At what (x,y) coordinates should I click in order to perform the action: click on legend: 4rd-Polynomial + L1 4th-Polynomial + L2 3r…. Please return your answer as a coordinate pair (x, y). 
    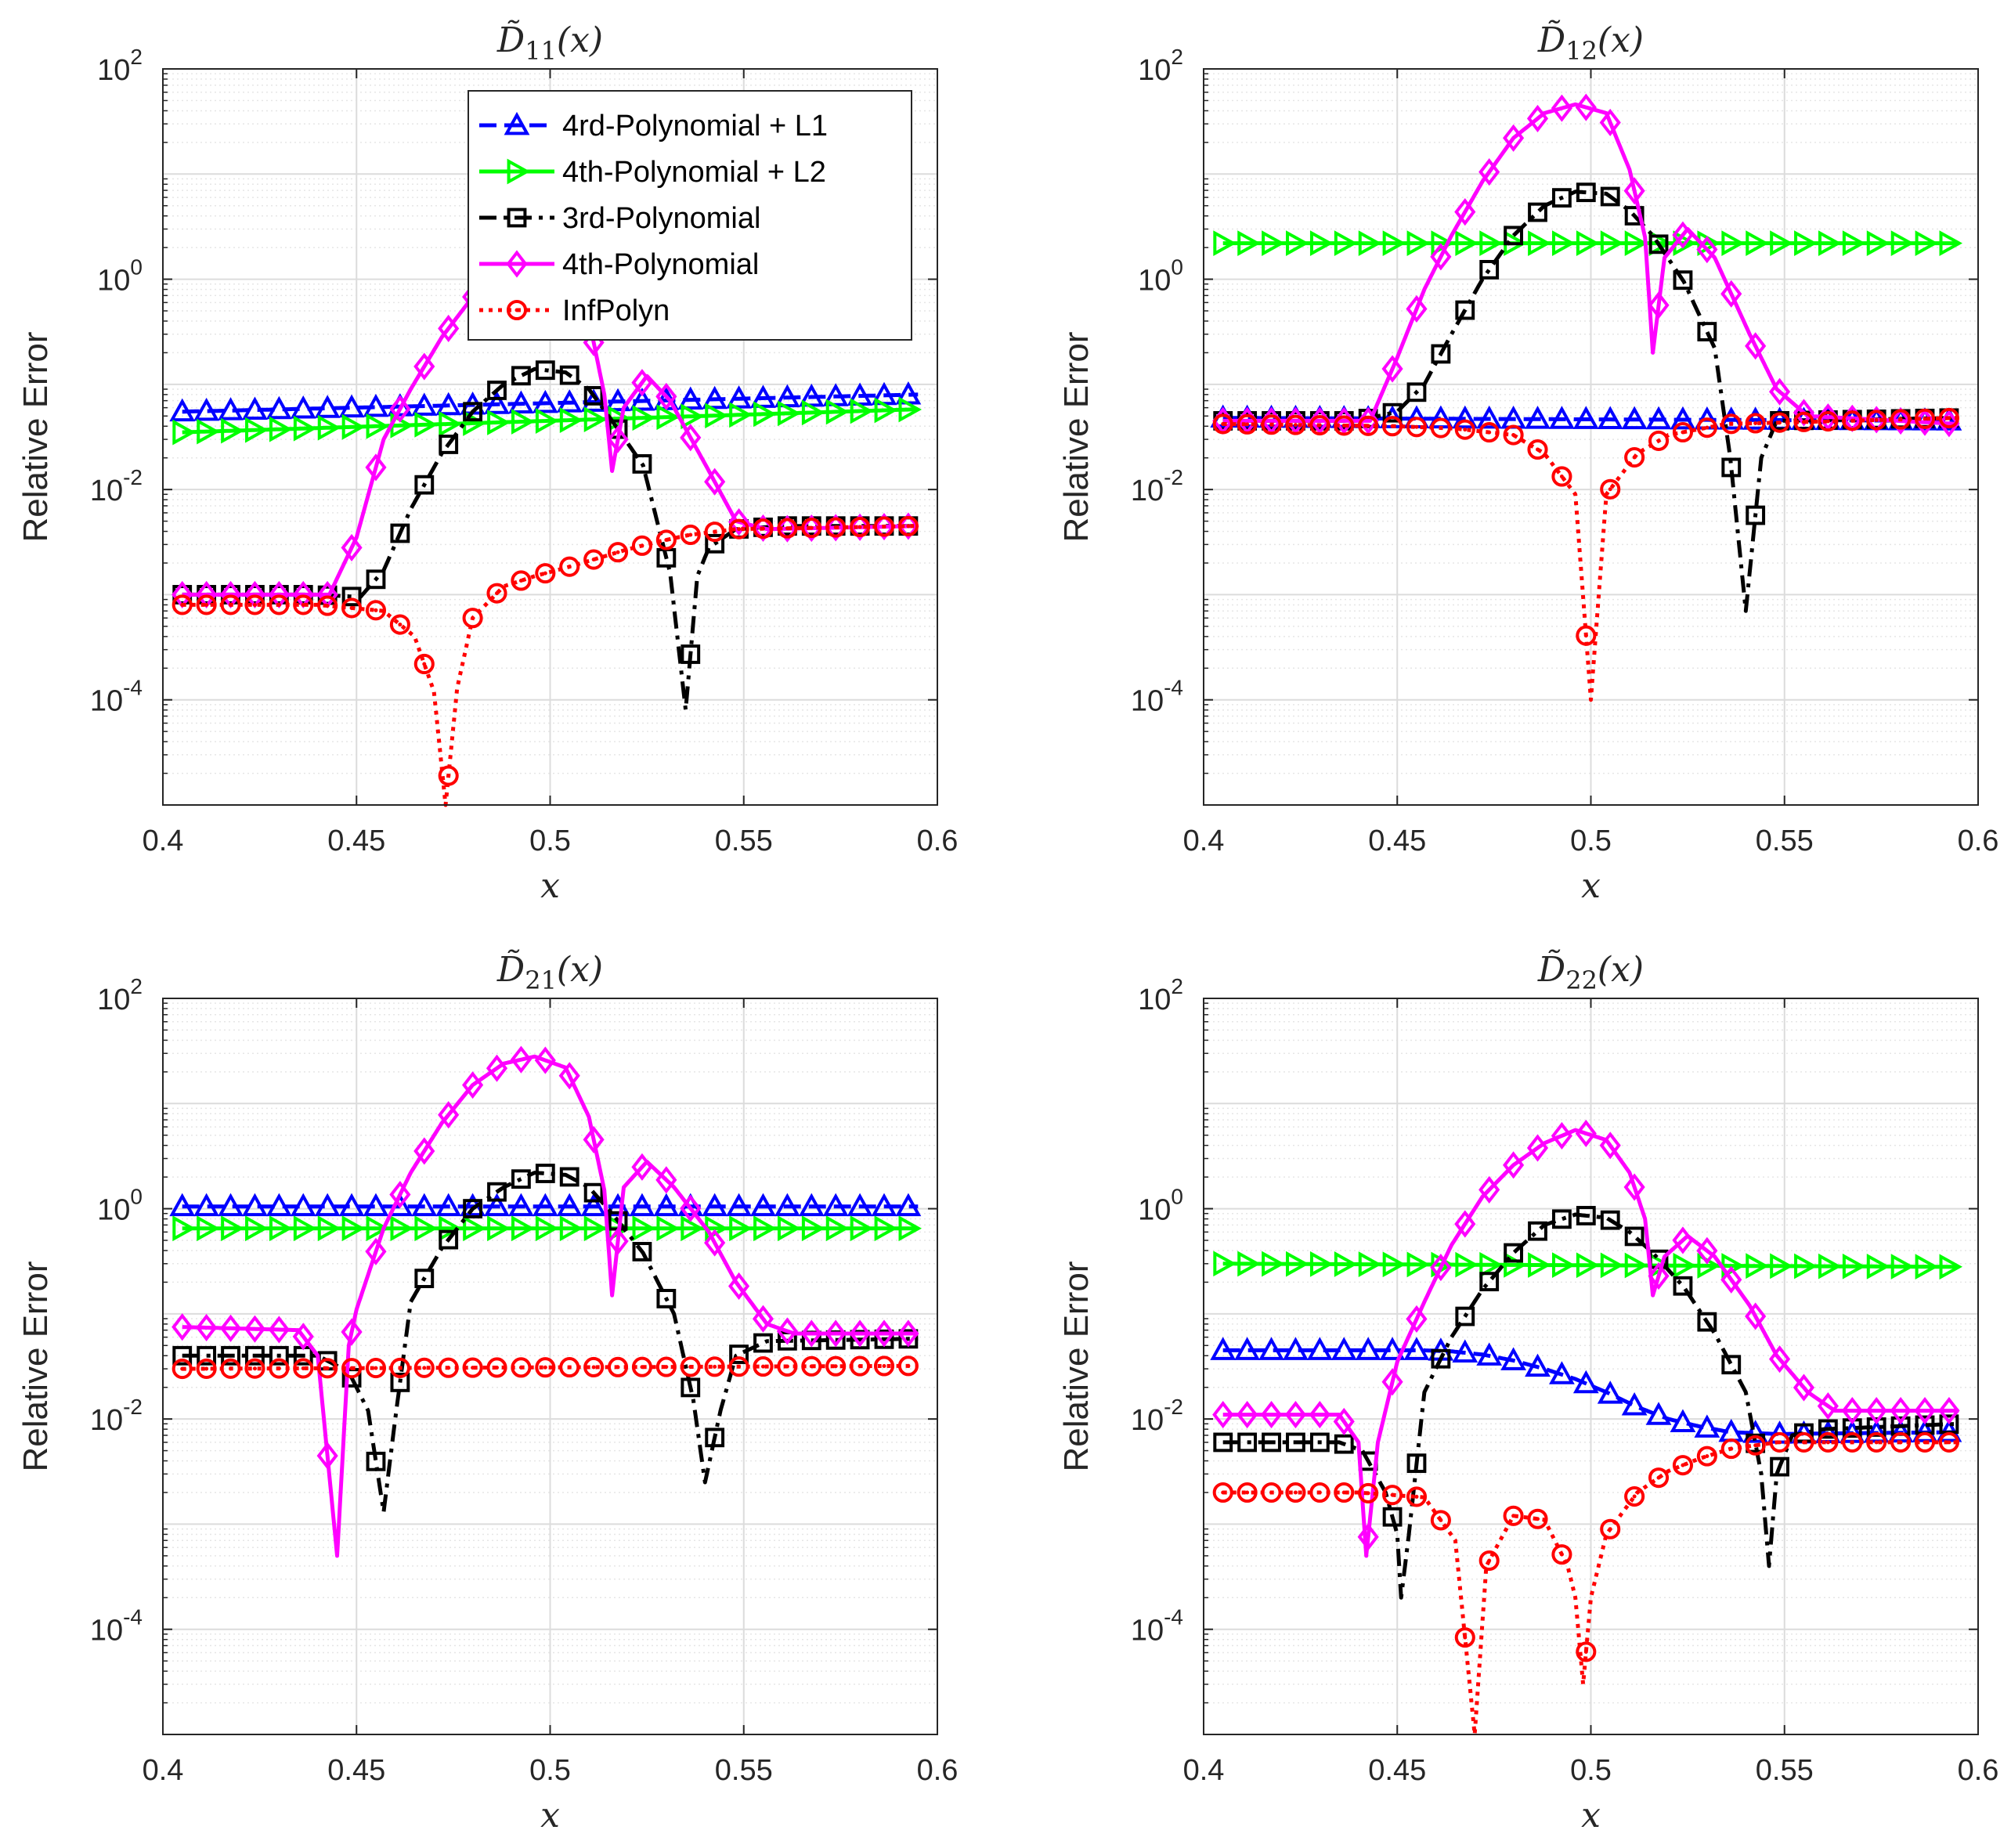
    Looking at the image, I should click on (690, 215).